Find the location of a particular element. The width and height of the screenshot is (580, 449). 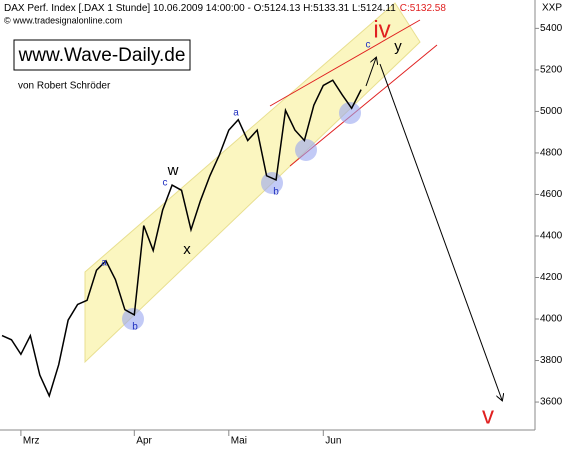

arrow is located at coordinates (370, 72).